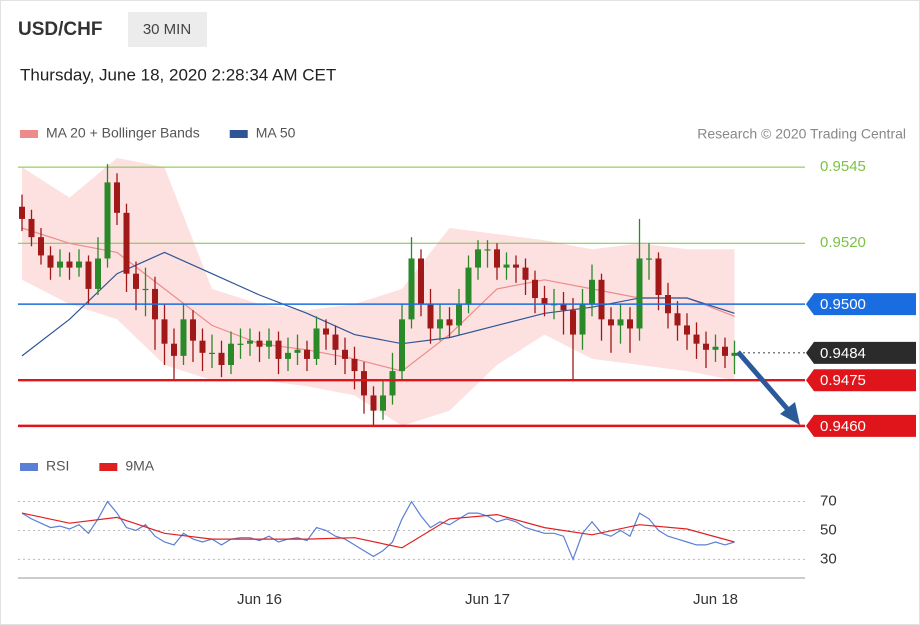  Describe the element at coordinates (123, 133) in the screenshot. I see `legend-label: MA 20 + Bollinger Bands` at that location.